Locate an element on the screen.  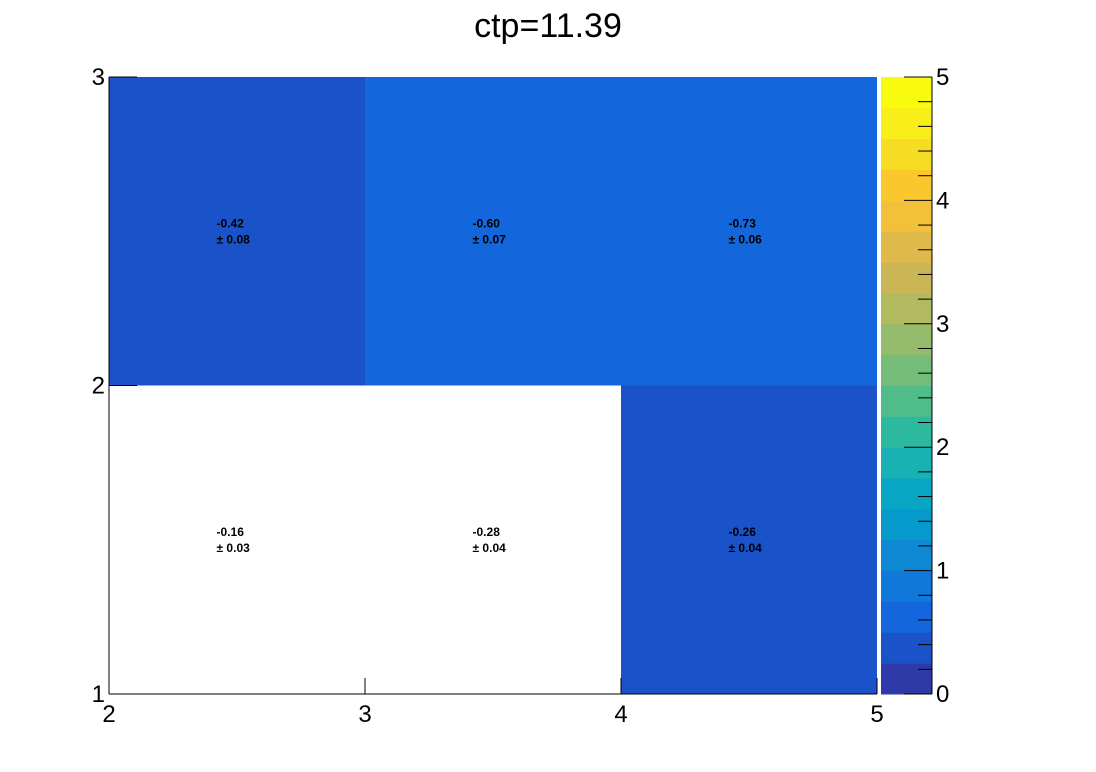
cell-value-label: -0.60 is located at coordinates (487, 223).